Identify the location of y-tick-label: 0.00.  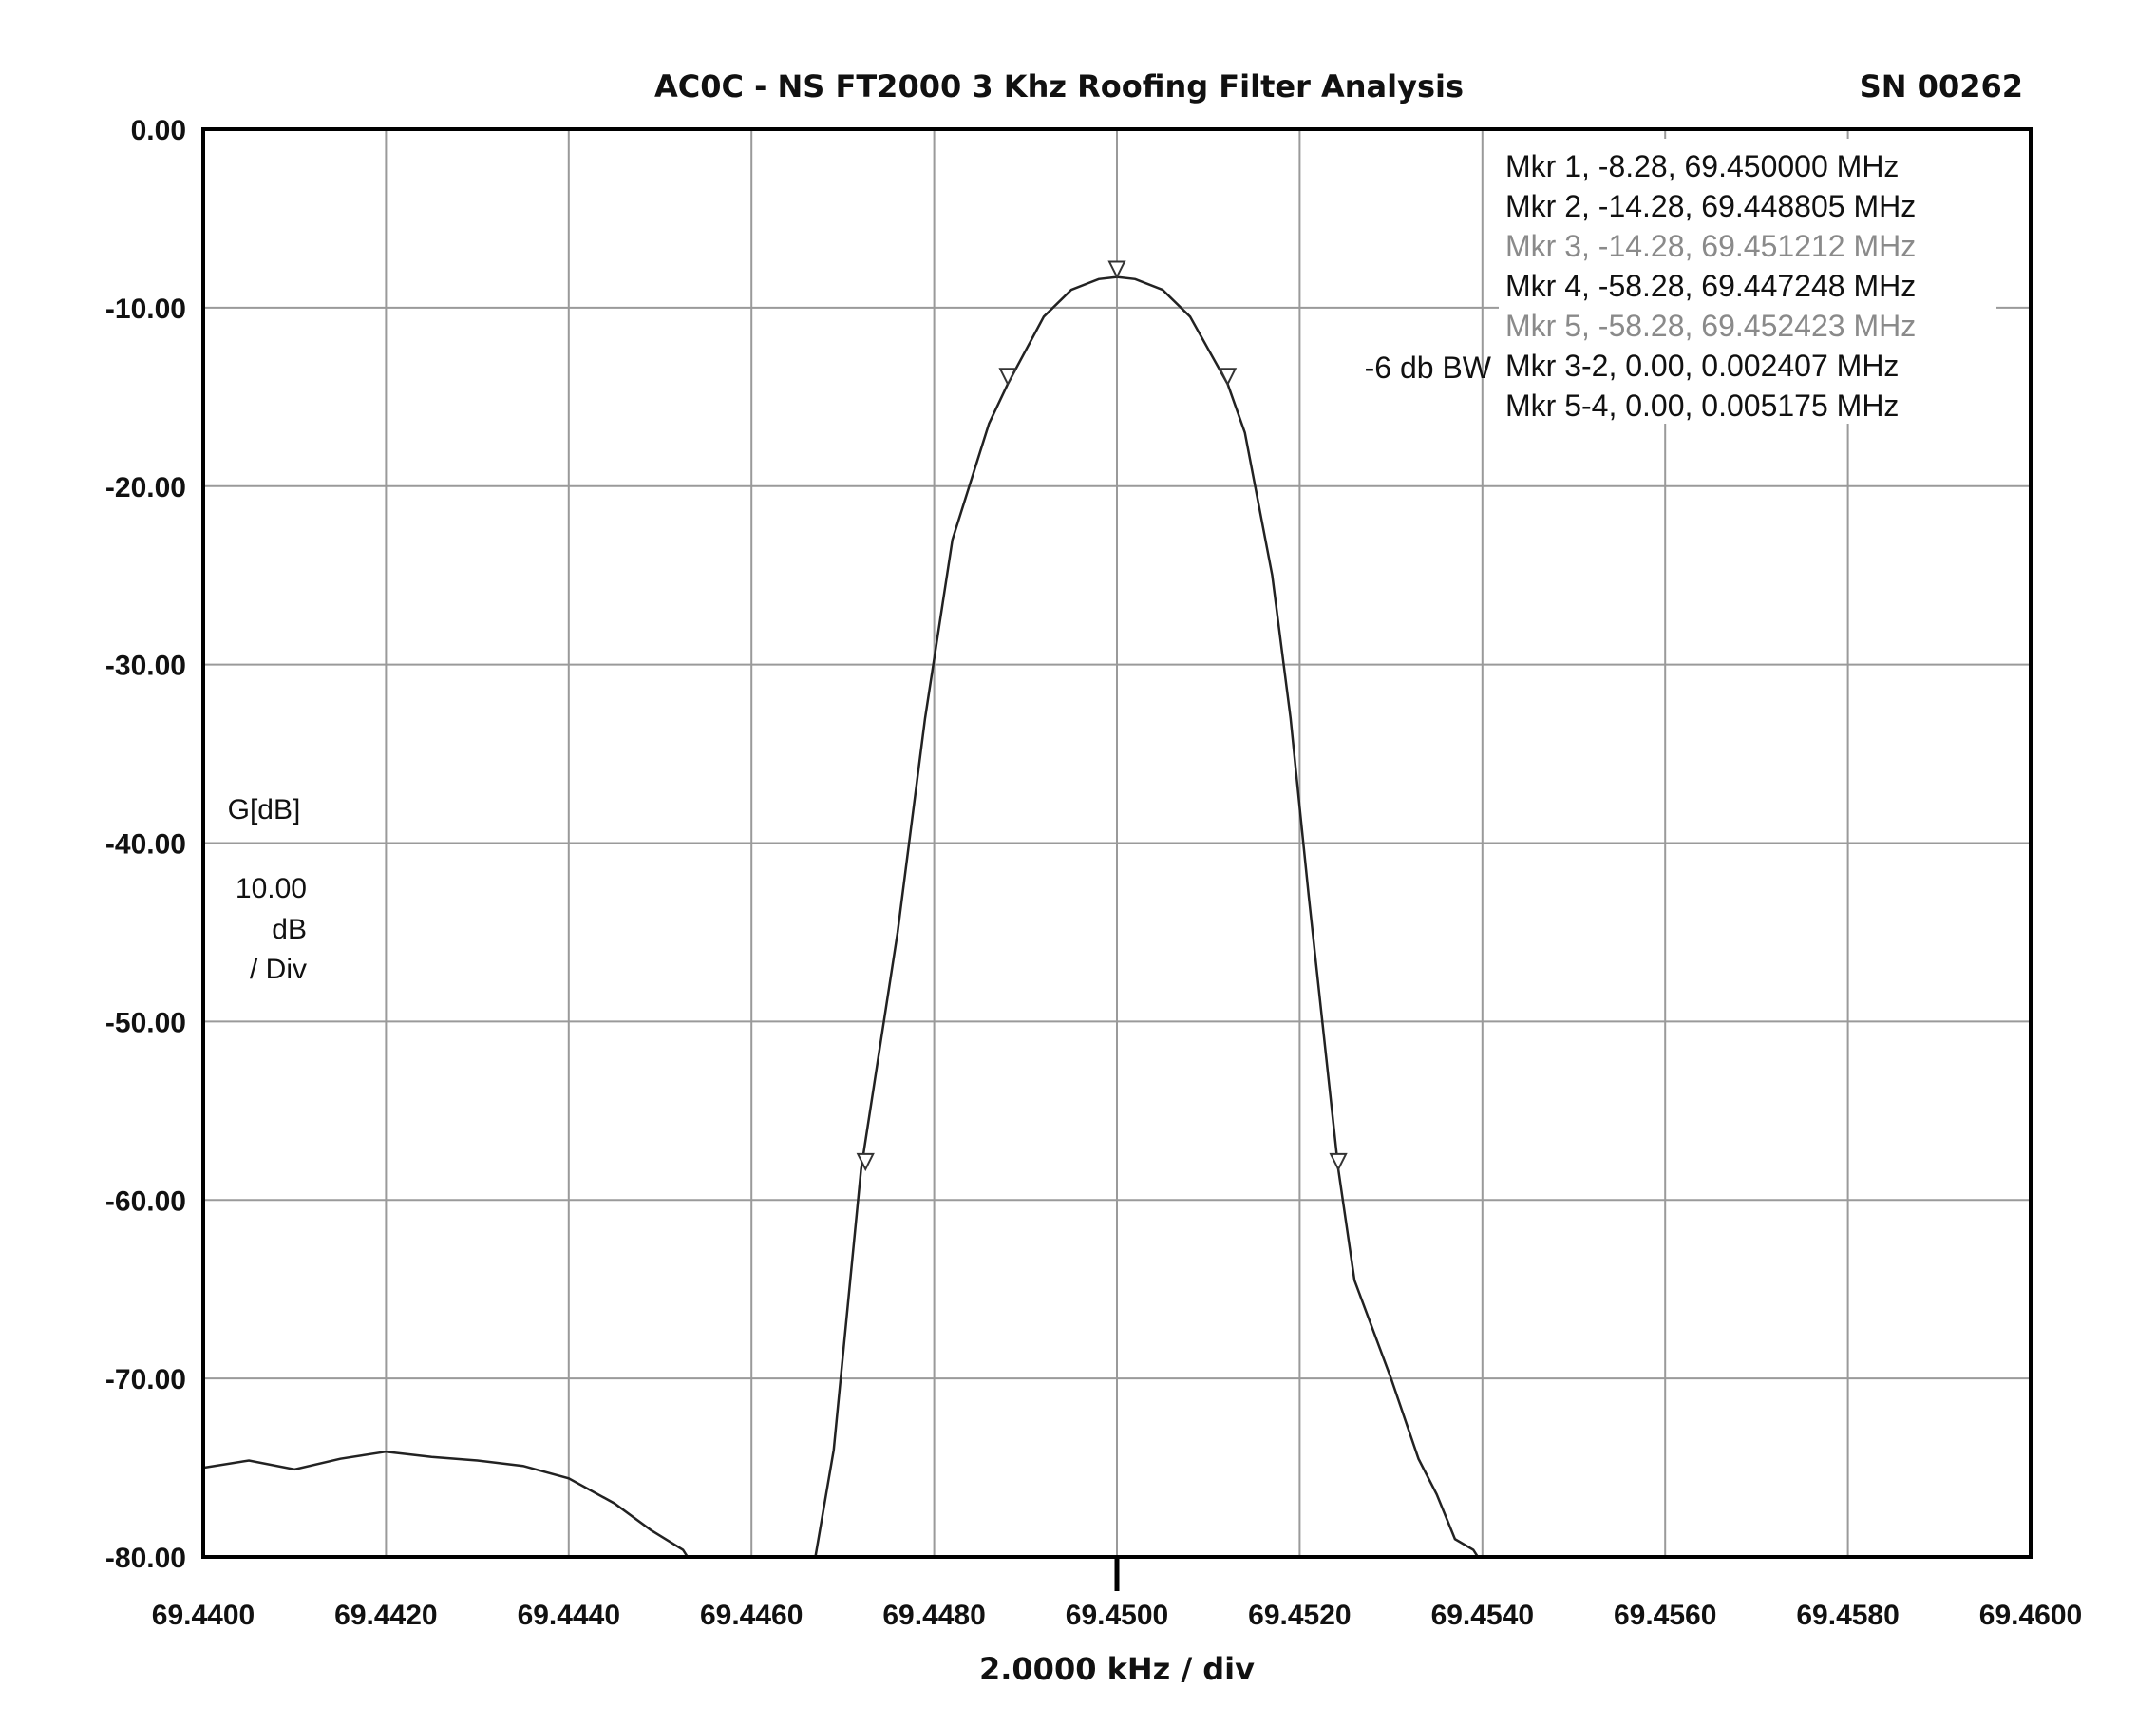
(158, 130).